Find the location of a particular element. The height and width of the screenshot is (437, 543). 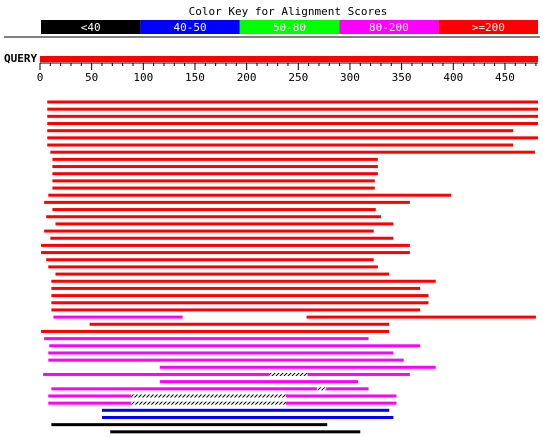

query-bar is located at coordinates (289, 59).